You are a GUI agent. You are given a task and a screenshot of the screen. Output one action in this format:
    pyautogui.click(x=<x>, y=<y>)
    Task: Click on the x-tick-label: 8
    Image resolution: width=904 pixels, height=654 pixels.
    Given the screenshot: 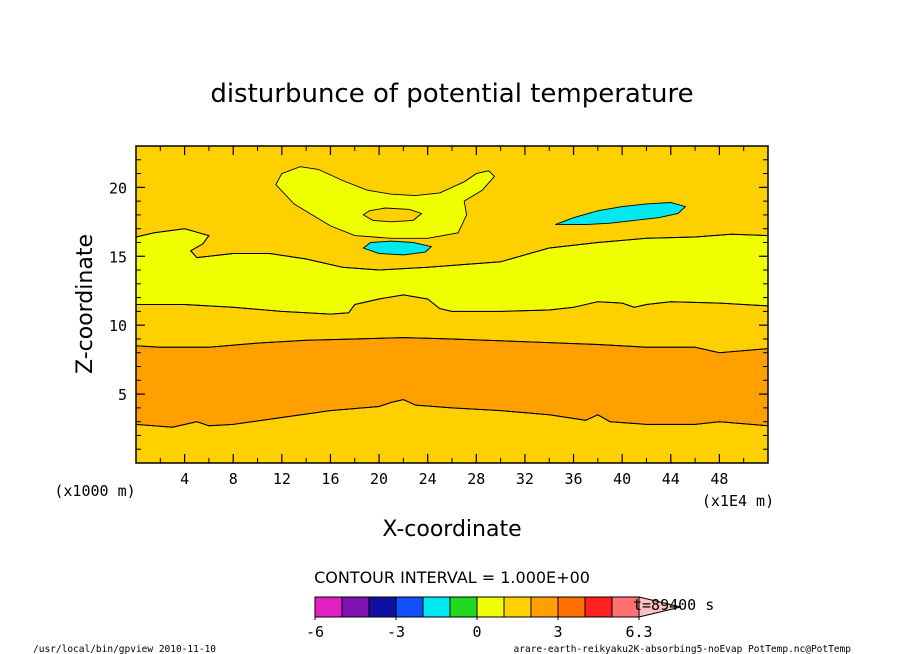 What is the action you would take?
    pyautogui.click(x=233, y=479)
    